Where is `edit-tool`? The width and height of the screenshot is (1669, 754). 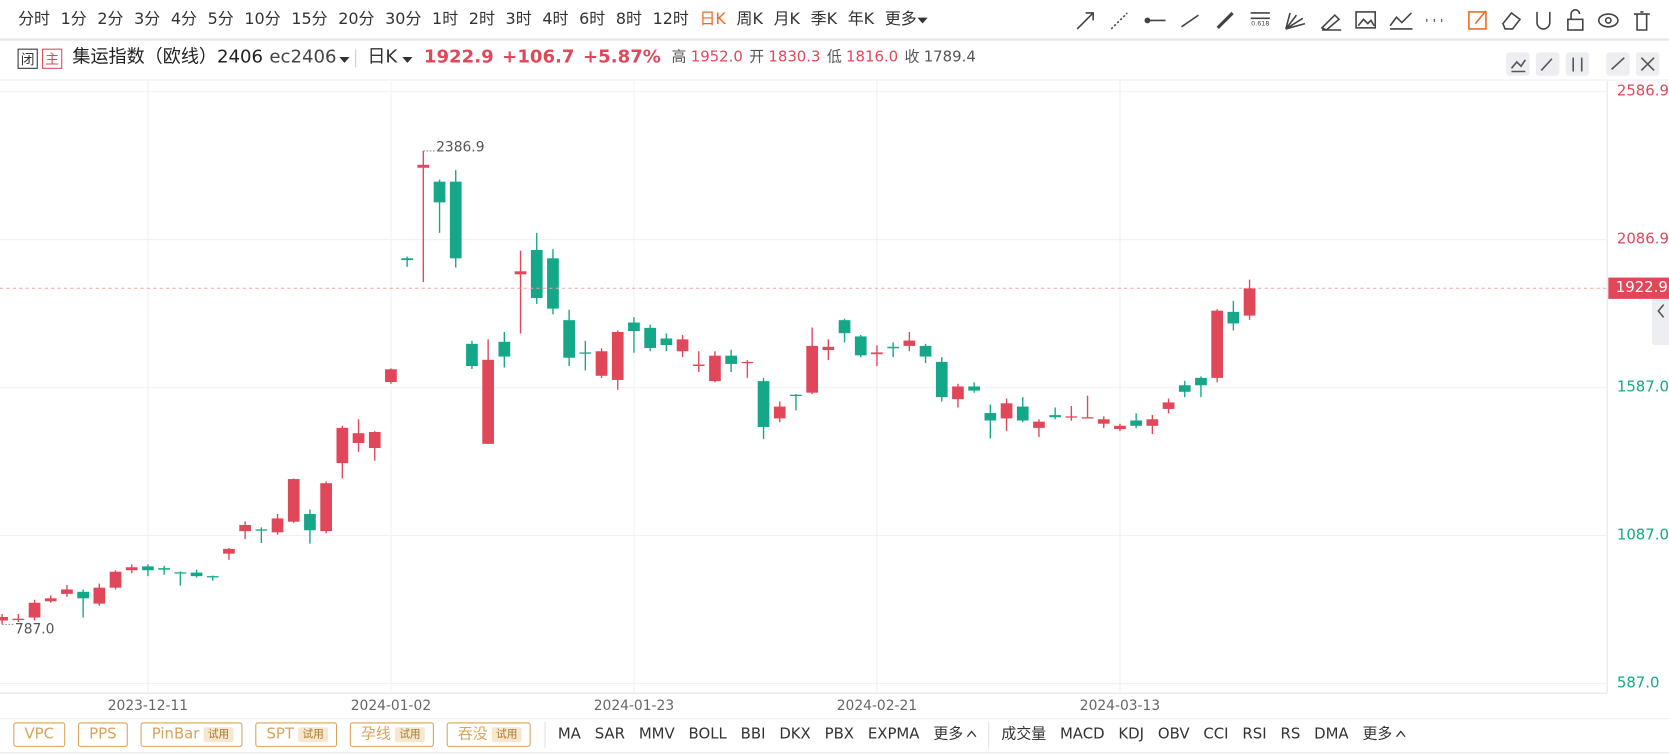 edit-tool is located at coordinates (1477, 20).